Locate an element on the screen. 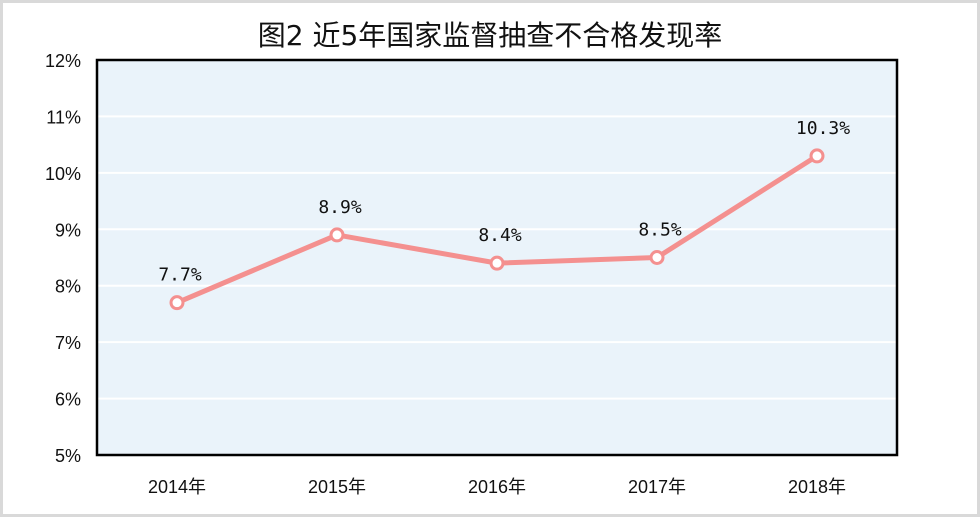 The width and height of the screenshot is (980, 517). x-tick-label: 2016年 is located at coordinates (497, 487).